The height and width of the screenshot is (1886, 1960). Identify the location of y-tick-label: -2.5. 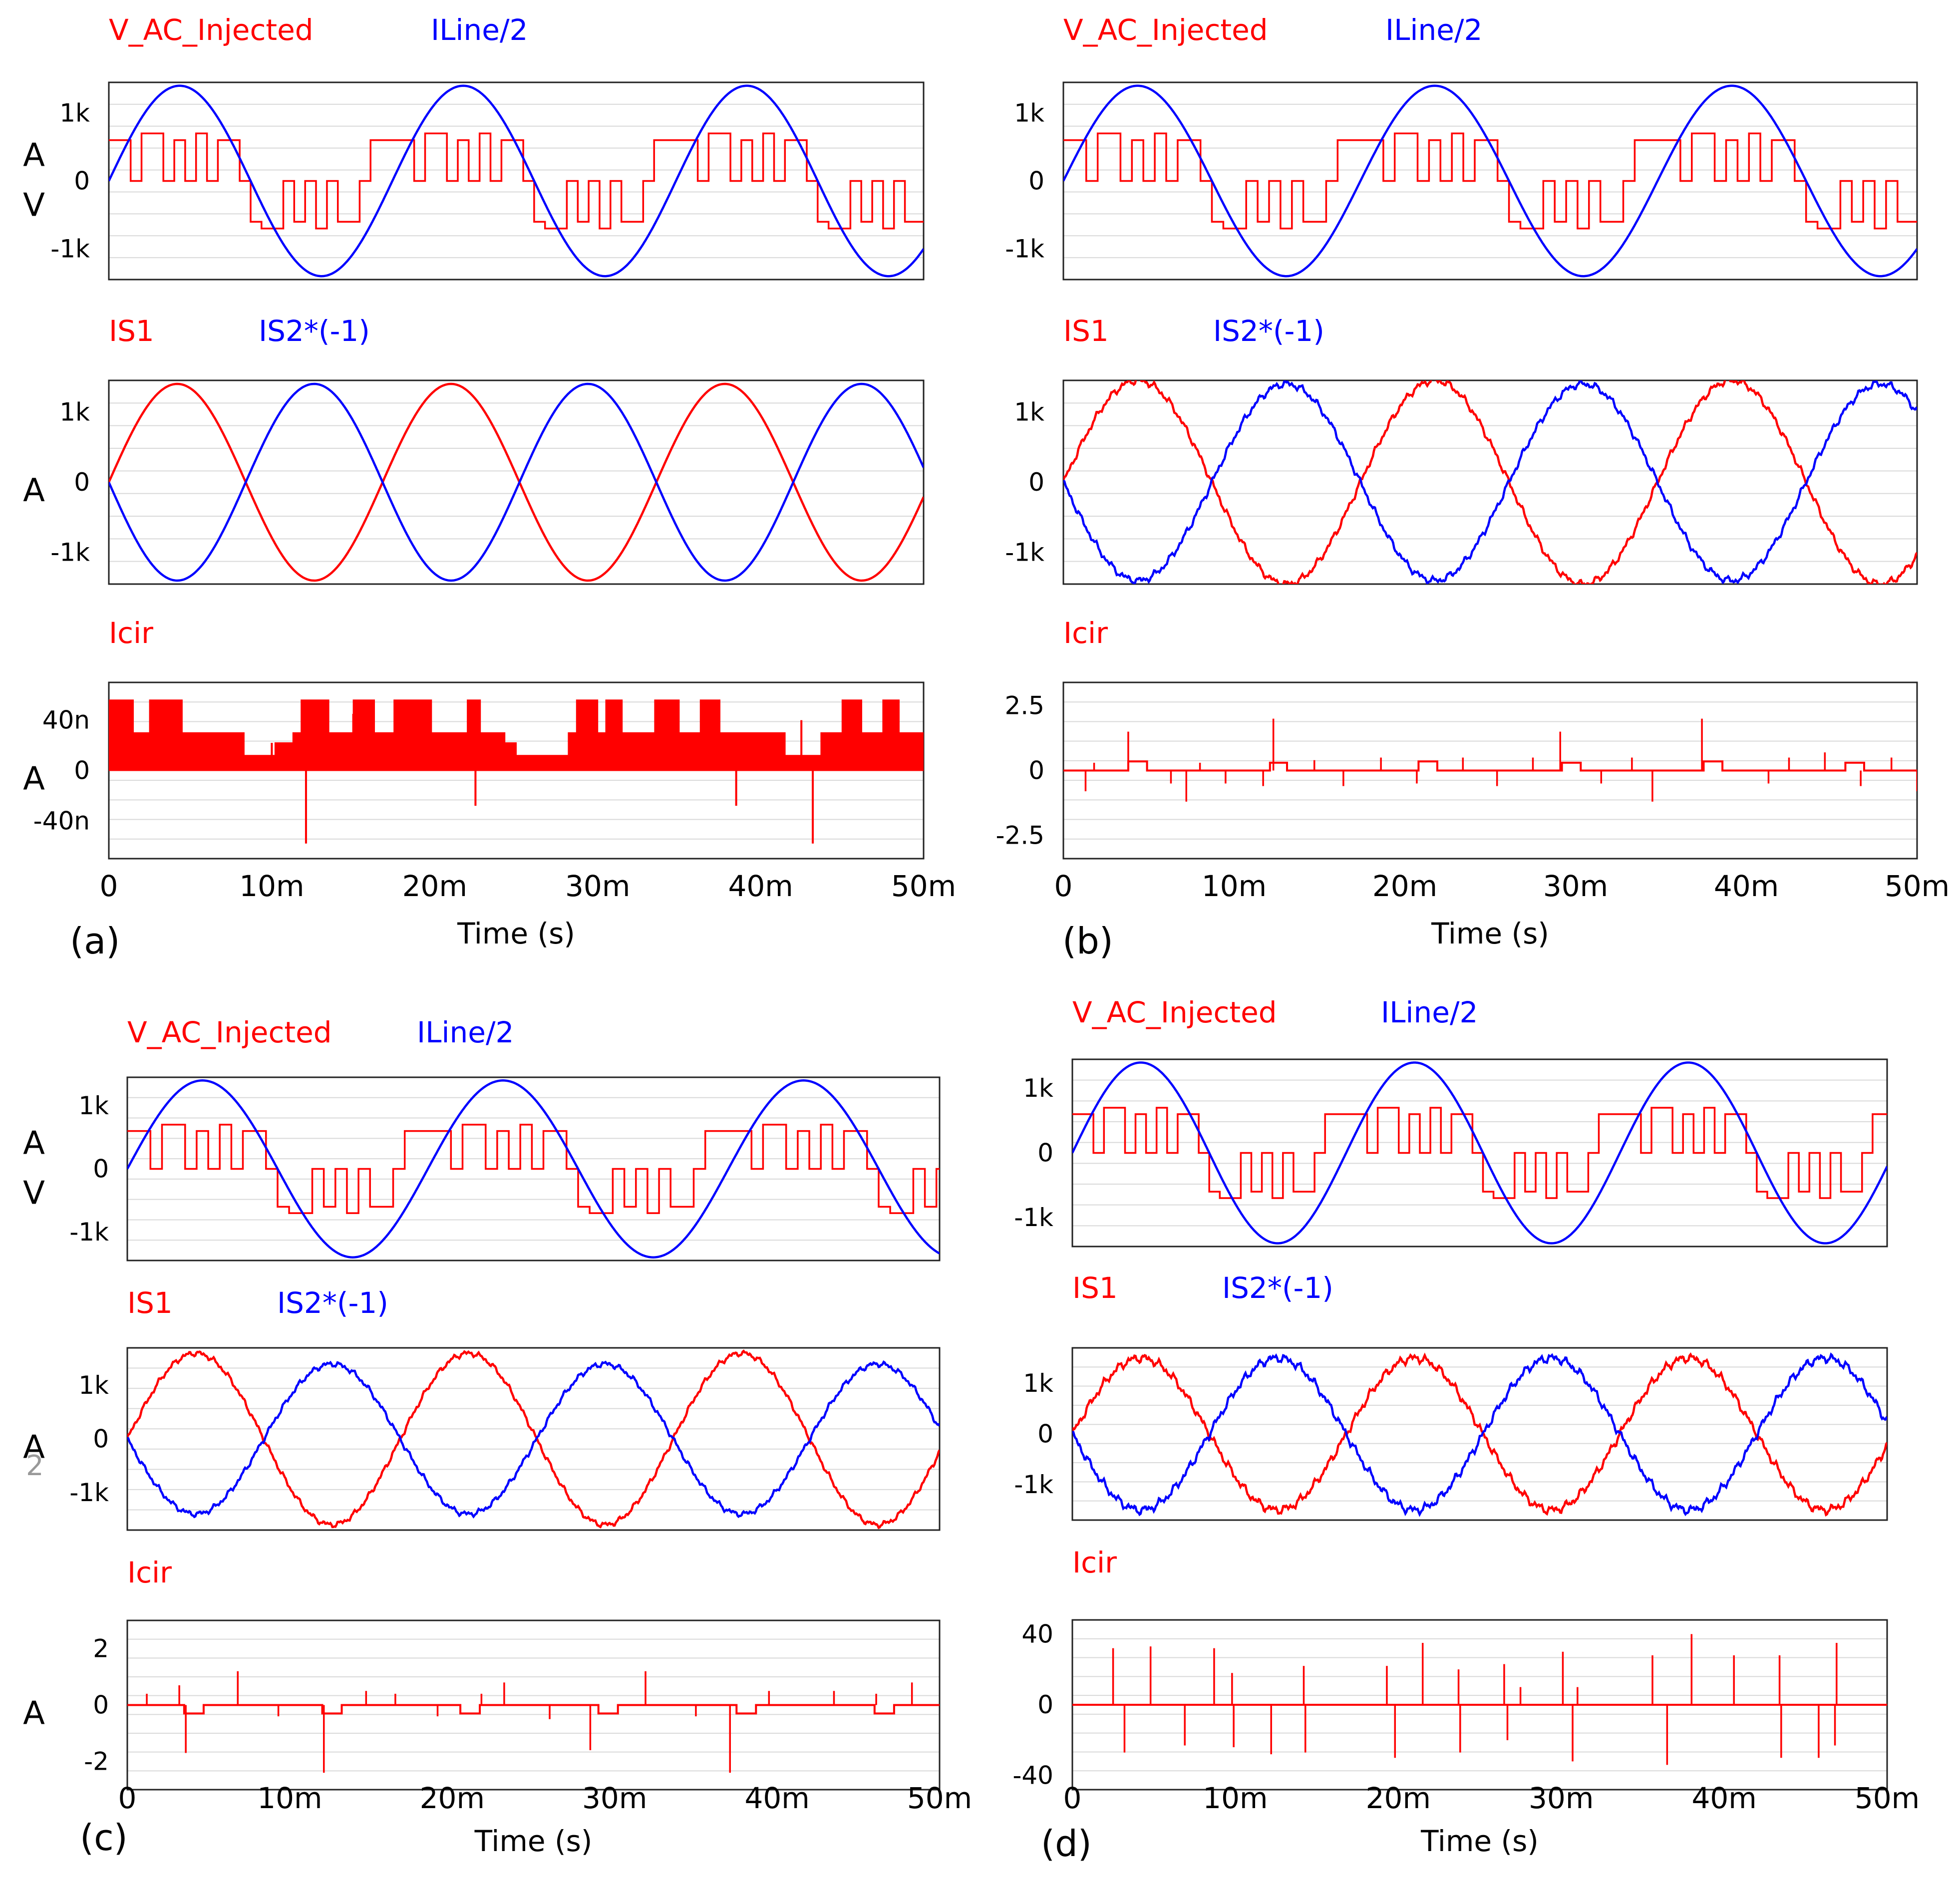
(1019, 835).